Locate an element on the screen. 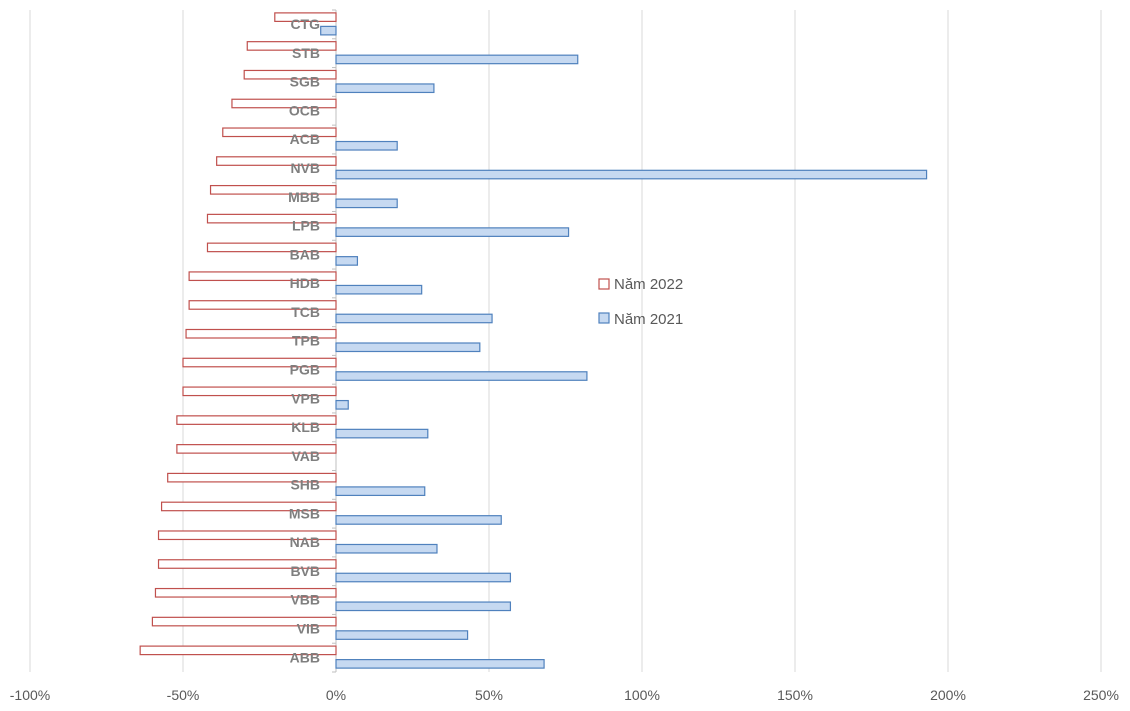 Image resolution: width=1130 pixels, height=711 pixels. legend-label-2022: Năm 2022 is located at coordinates (648, 284).